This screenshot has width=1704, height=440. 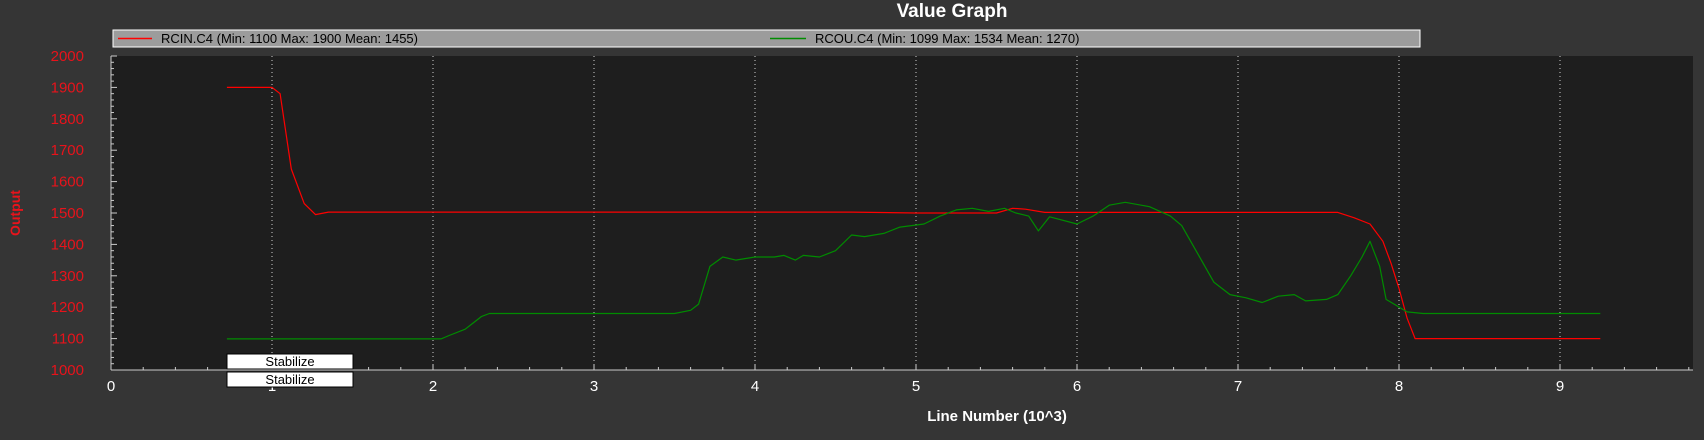 I want to click on x-tick-label: 5, so click(x=916, y=386).